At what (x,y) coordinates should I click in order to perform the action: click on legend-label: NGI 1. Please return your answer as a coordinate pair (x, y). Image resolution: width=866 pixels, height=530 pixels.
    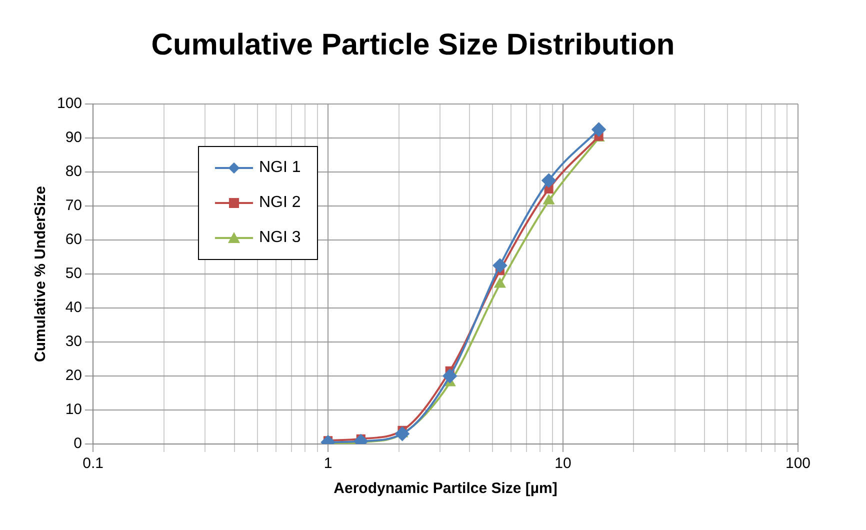
    Looking at the image, I should click on (280, 168).